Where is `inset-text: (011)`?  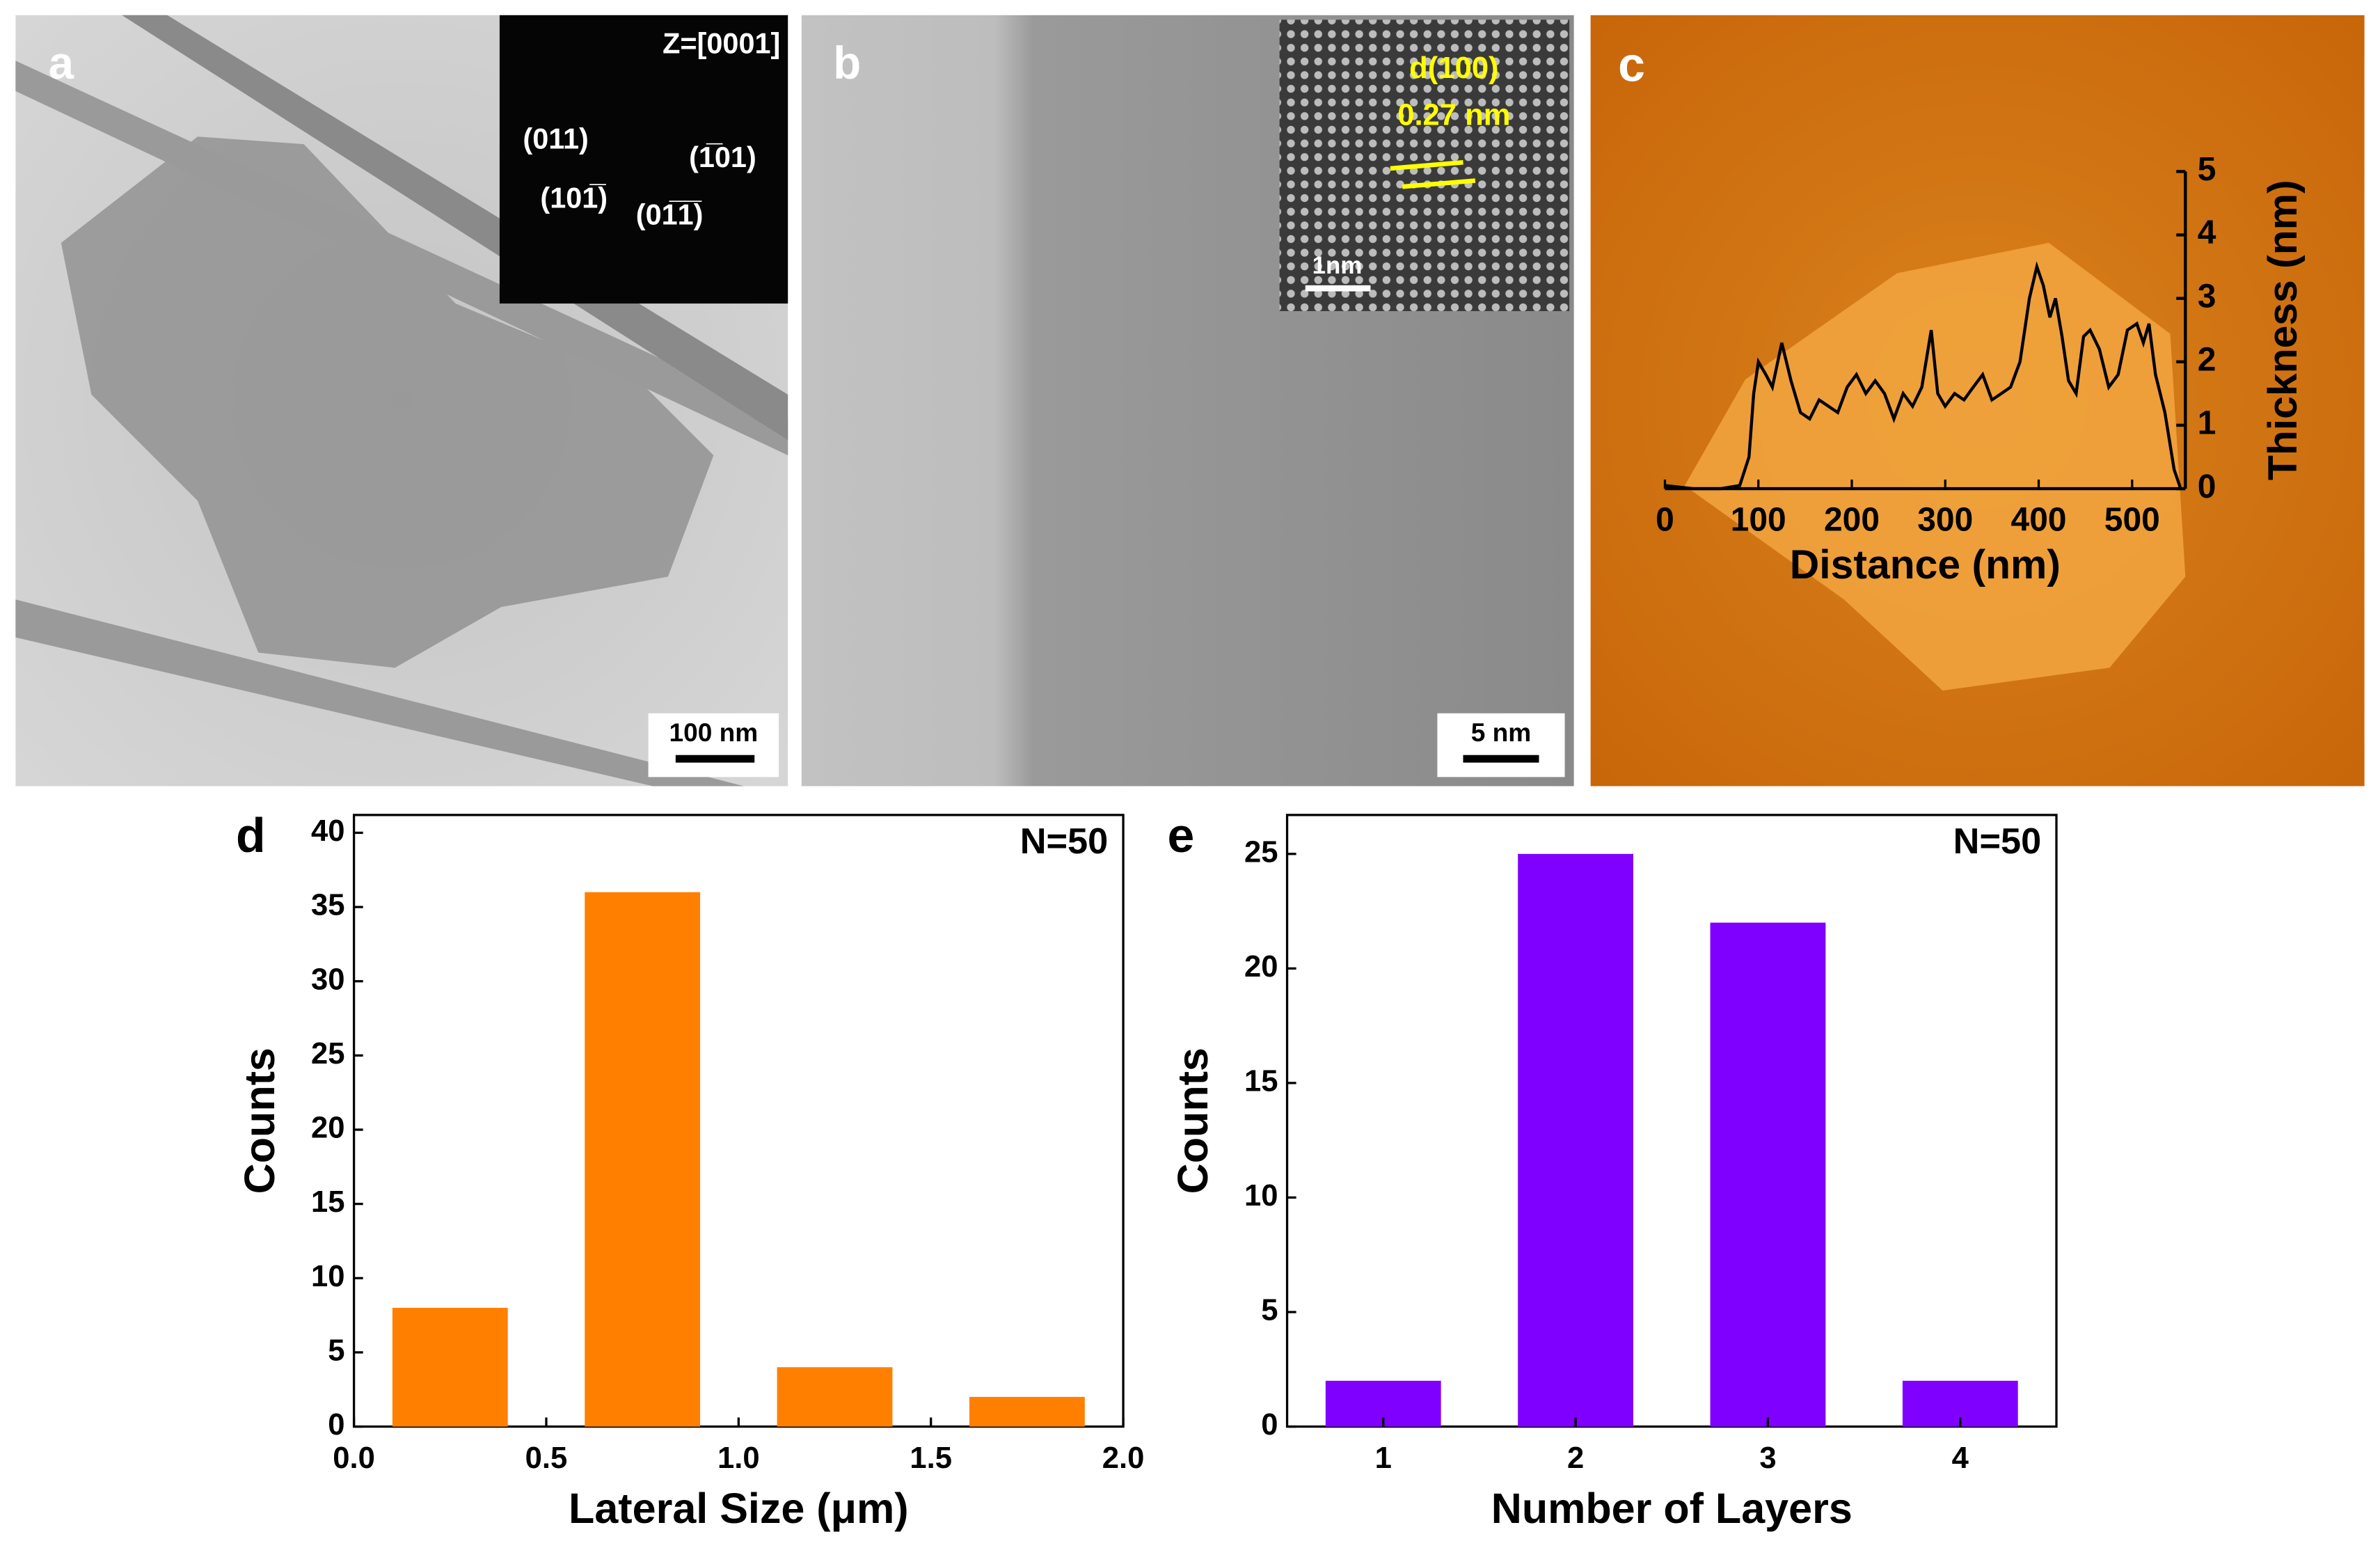 inset-text: (011) is located at coordinates (555, 139).